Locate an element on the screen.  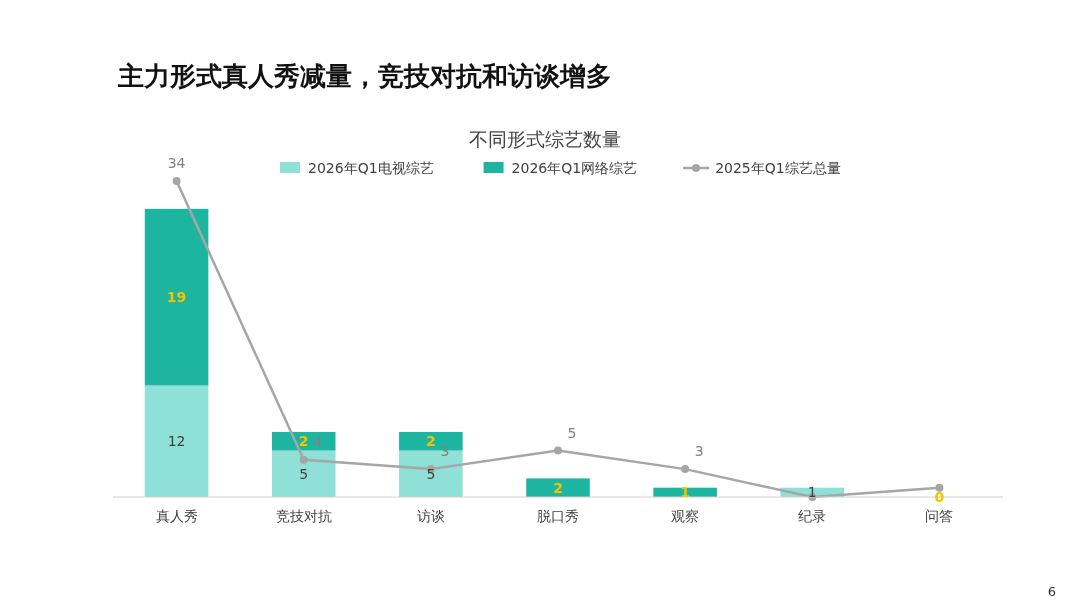
text: 不同形式综艺数量 is located at coordinates (545, 139).